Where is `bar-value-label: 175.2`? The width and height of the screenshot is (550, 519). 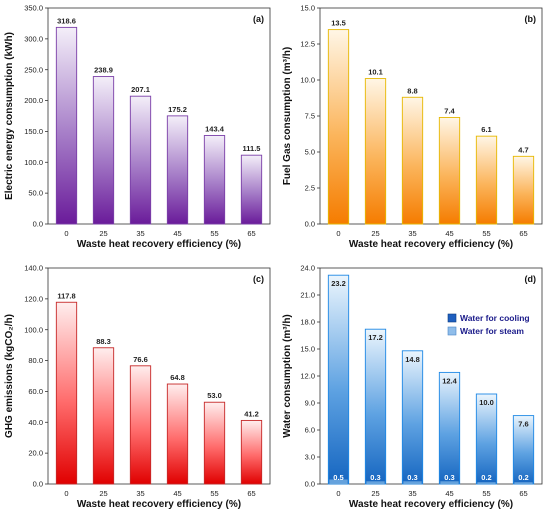 bar-value-label: 175.2 is located at coordinates (177, 109).